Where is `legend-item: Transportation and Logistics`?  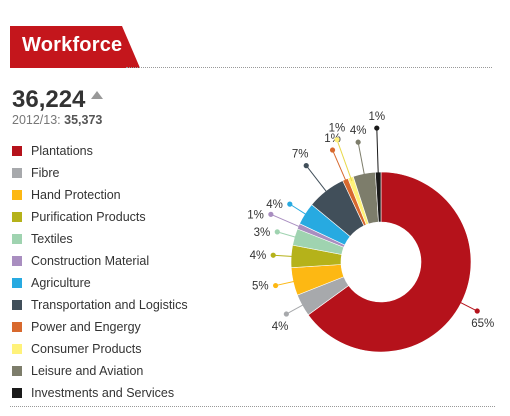
legend-item: Transportation and Logistics is located at coordinates (112, 305).